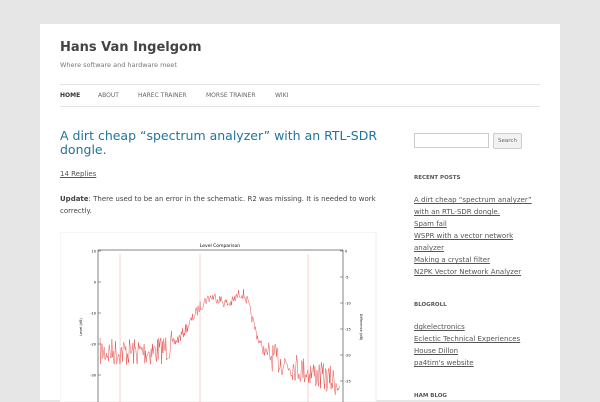 The width and height of the screenshot is (600, 402). What do you see at coordinates (93, 345) in the screenshot?
I see `y-tick-label: -20` at bounding box center [93, 345].